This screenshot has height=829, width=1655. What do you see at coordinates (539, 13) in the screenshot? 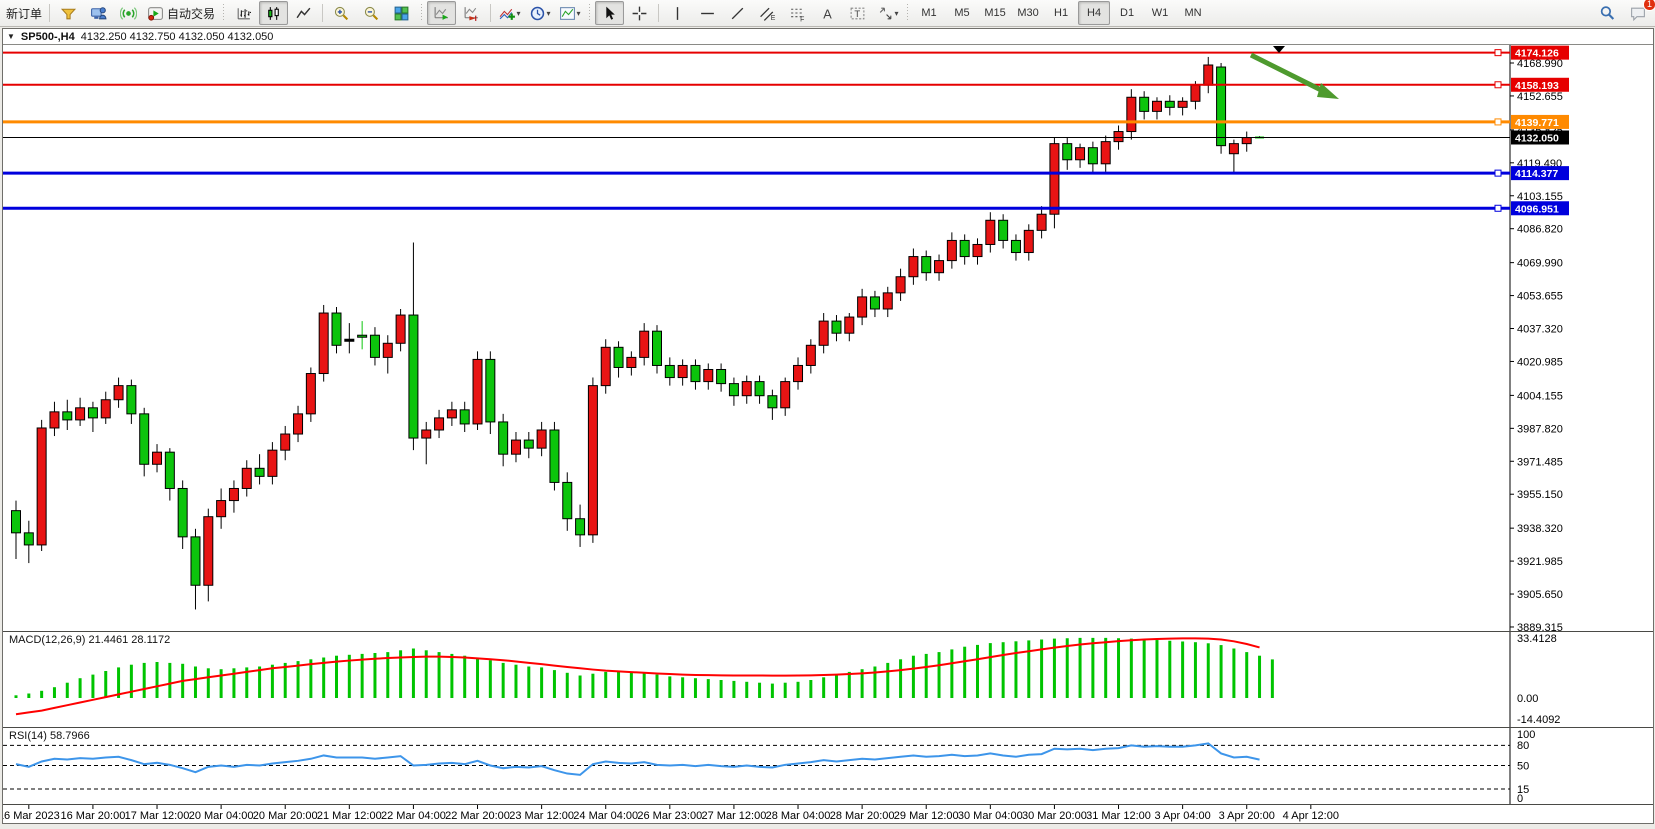
I see `periods-icon: ▾` at bounding box center [539, 13].